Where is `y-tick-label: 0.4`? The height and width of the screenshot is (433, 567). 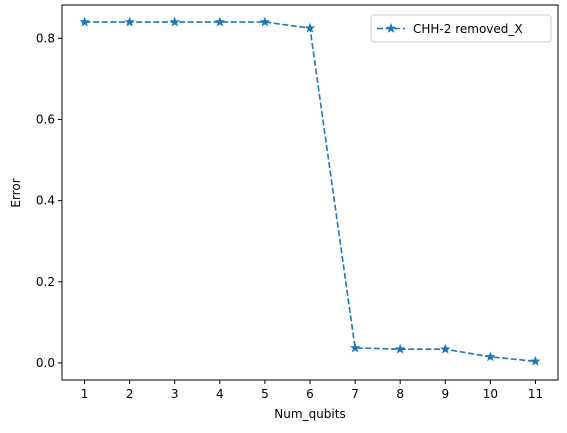 y-tick-label: 0.4 is located at coordinates (45, 201).